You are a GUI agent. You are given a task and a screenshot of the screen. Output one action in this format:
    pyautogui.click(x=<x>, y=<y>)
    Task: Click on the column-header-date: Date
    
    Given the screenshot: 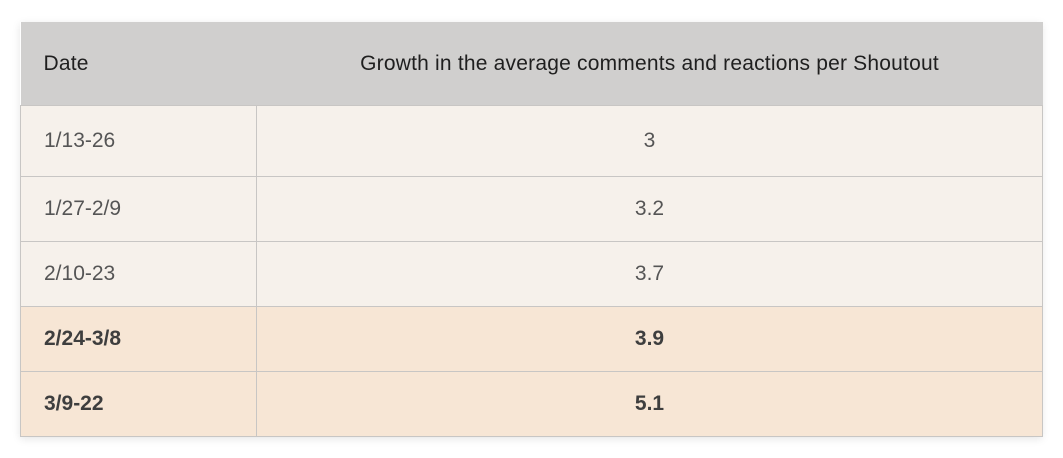 What is the action you would take?
    pyautogui.click(x=138, y=64)
    